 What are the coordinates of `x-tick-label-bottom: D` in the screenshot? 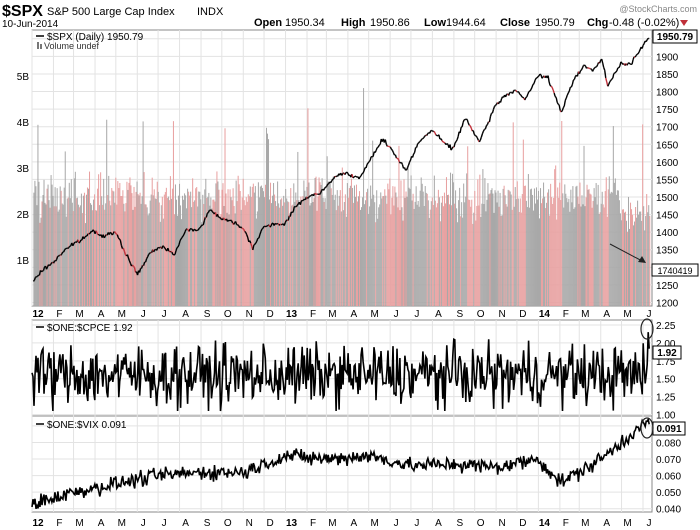 It's located at (269, 523).